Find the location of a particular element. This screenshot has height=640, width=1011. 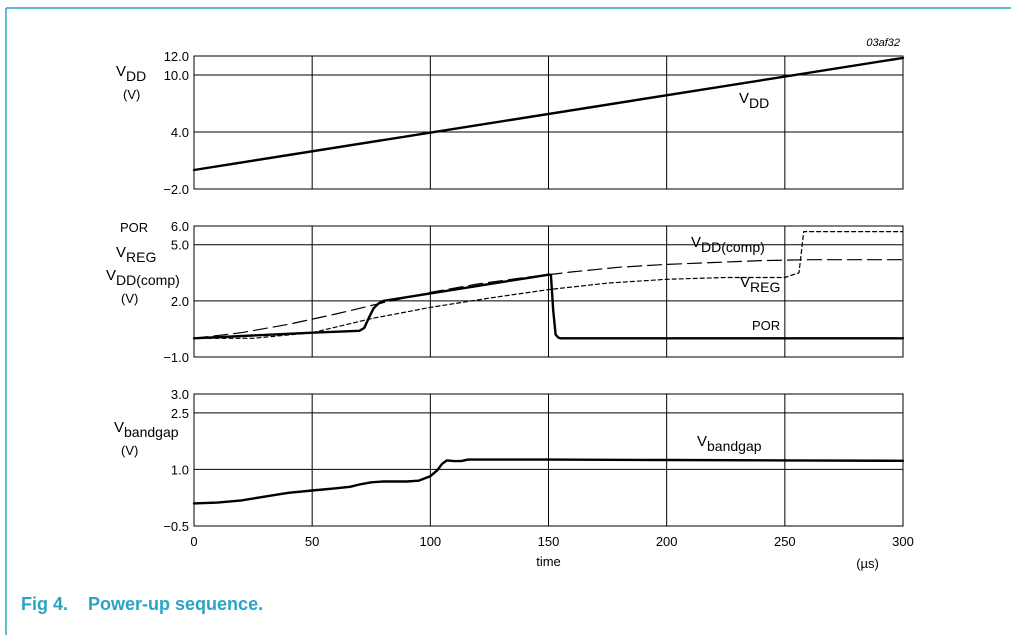

series-line-v-dd is located at coordinates (548, 114).